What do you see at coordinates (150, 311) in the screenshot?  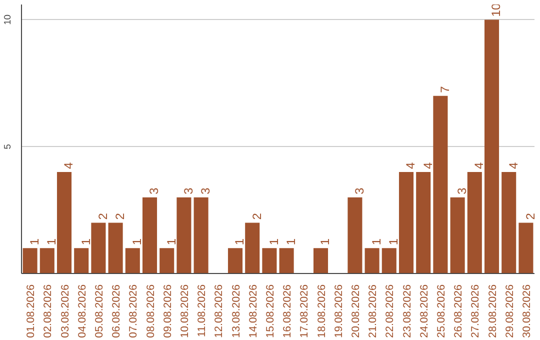 I see `x-tick-label: 08.08.2026` at bounding box center [150, 311].